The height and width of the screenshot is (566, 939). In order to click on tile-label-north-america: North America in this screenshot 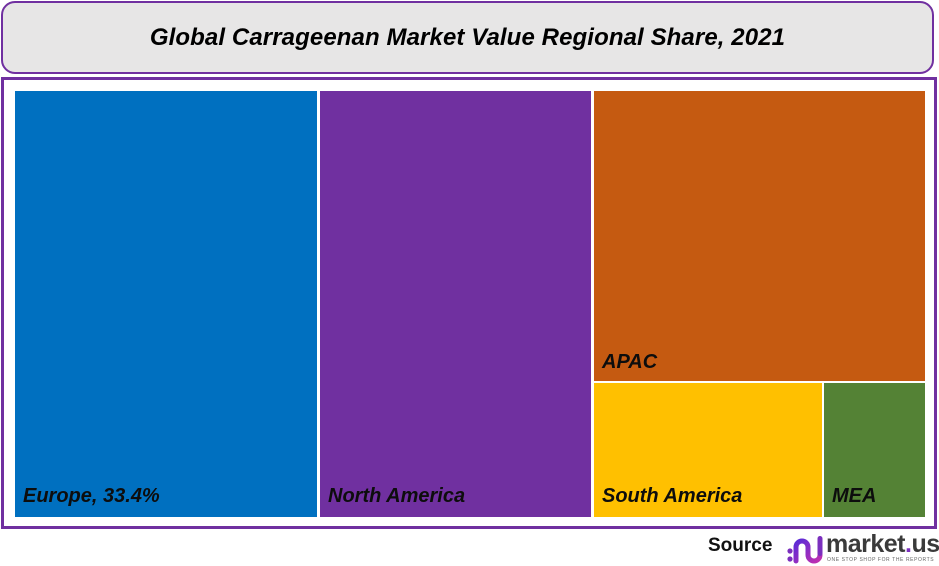, I will do `click(397, 496)`.